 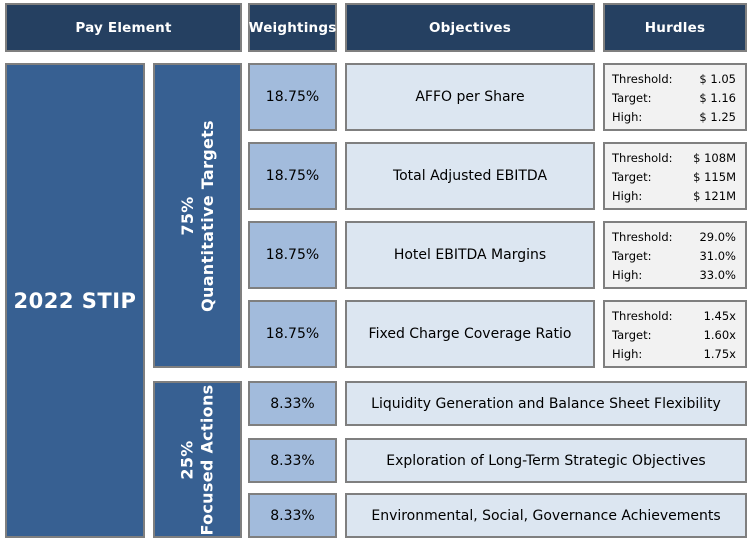 What do you see at coordinates (717, 98) in the screenshot?
I see `hurdle-value: $ 1.16` at bounding box center [717, 98].